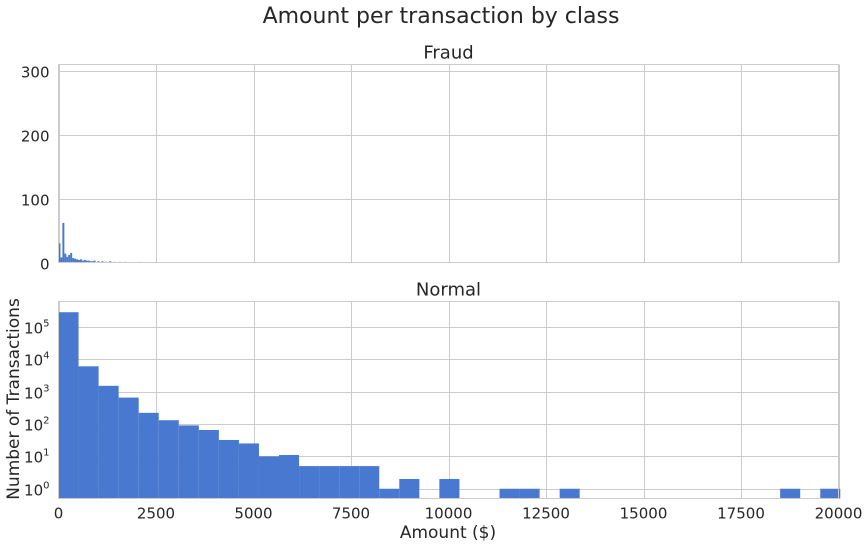  Describe the element at coordinates (36, 328) in the screenshot. I see `y-tick-label: 10⁵` at that location.